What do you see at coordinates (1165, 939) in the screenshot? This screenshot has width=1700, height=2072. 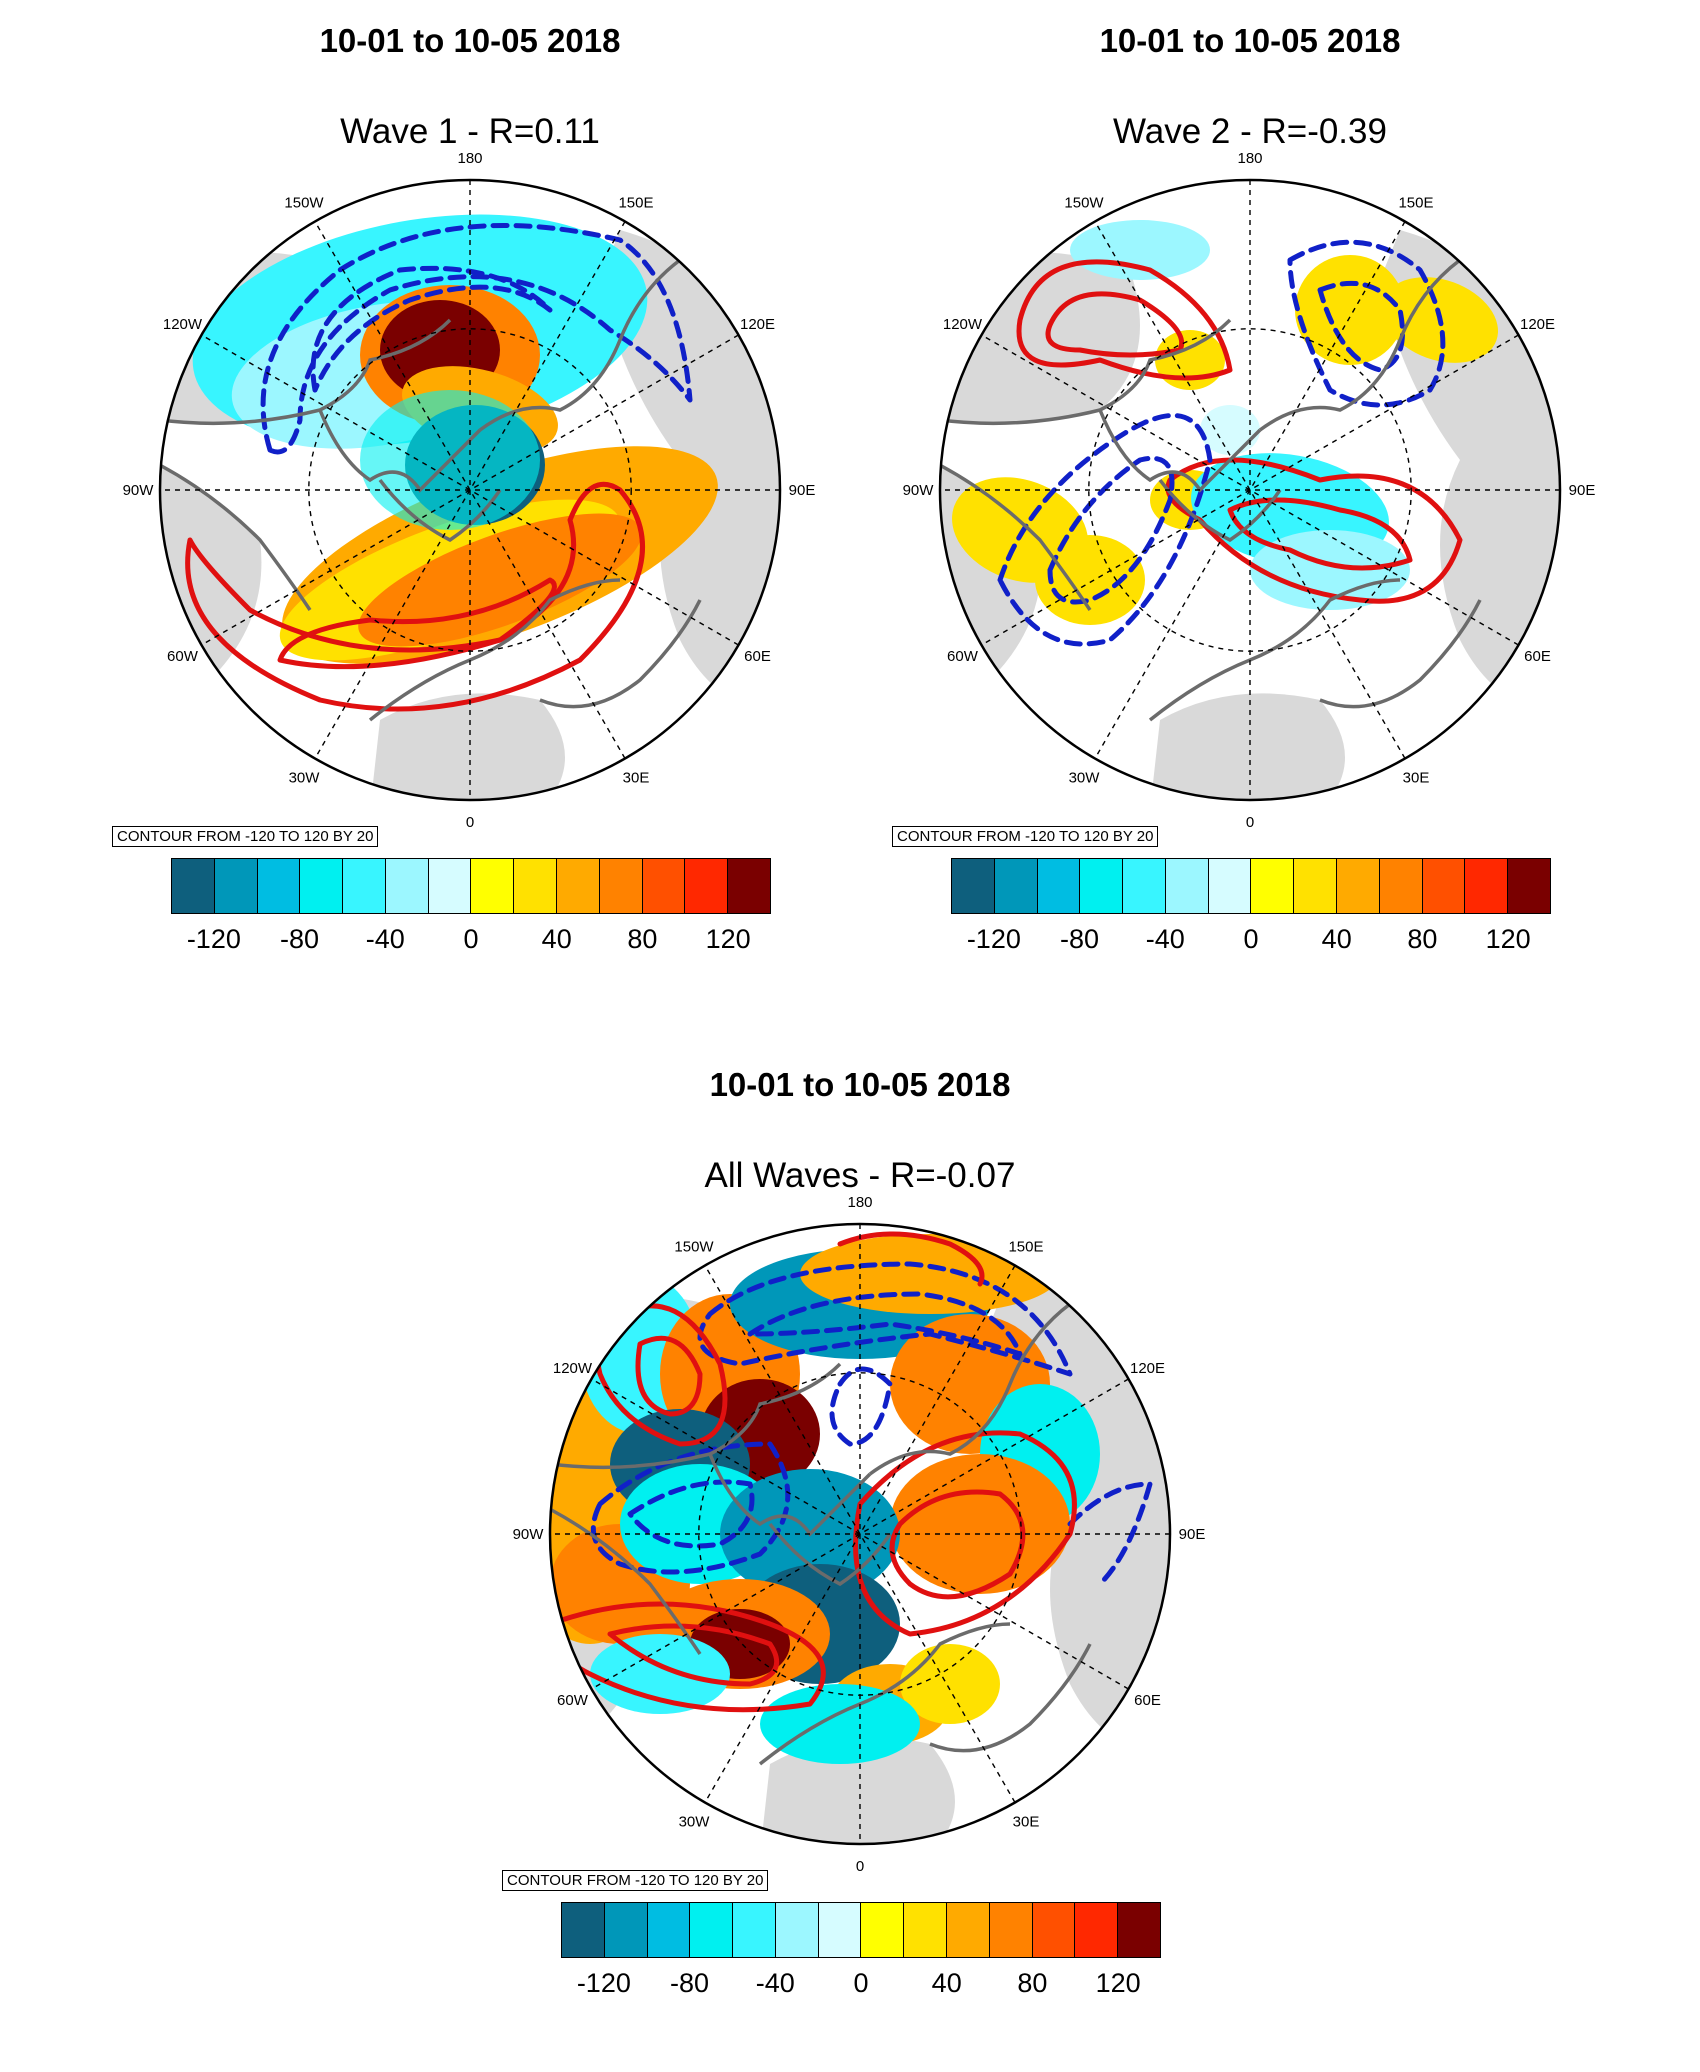 I see `colorbar-tick-label: -40` at bounding box center [1165, 939].